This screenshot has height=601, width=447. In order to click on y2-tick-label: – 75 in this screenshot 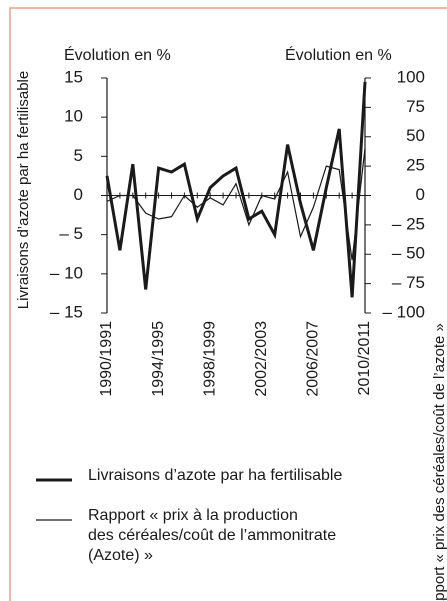, I will do `click(408, 282)`.